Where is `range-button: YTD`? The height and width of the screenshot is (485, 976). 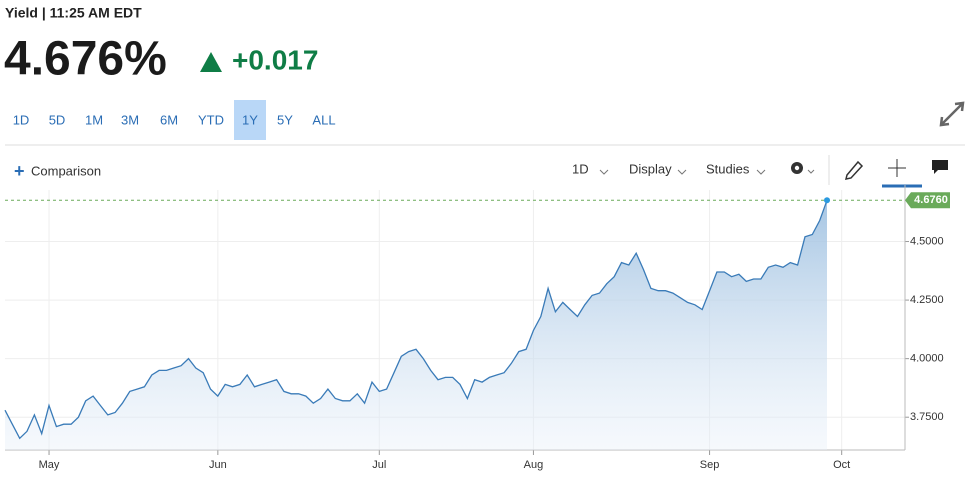 range-button: YTD is located at coordinates (211, 119).